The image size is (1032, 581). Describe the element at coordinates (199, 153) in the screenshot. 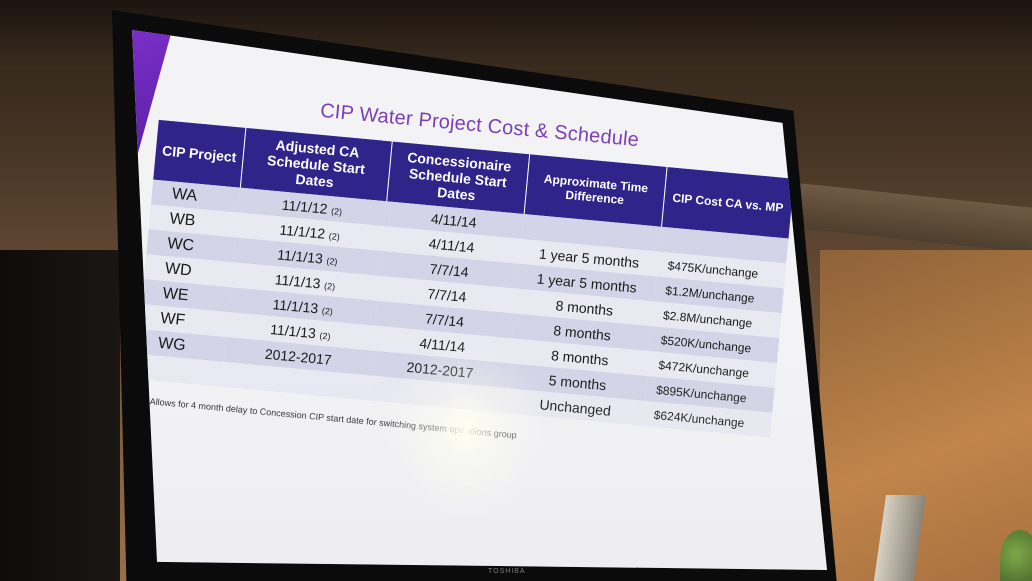

I see `header-cip-project: CIP Project` at that location.